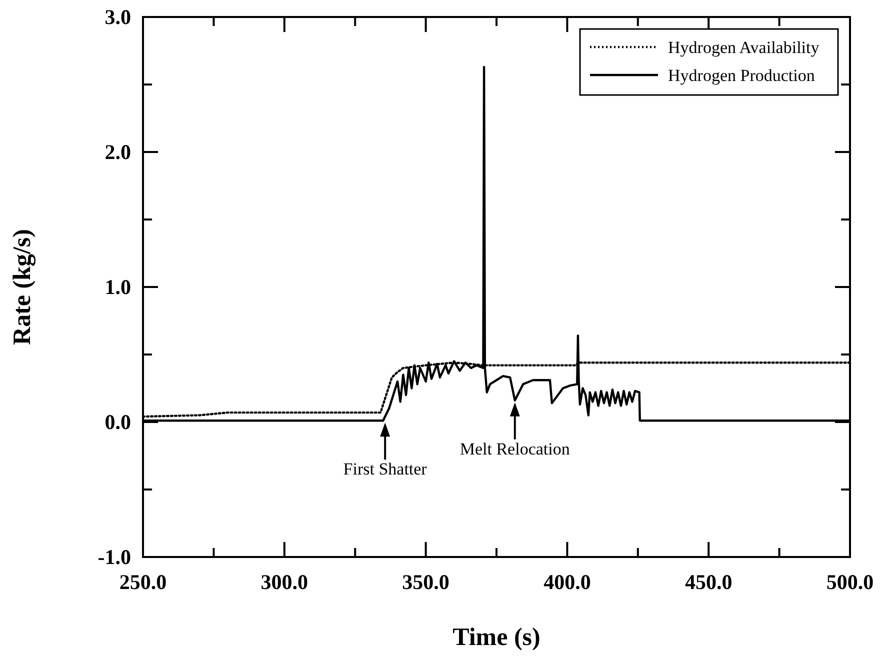 The image size is (888, 661). What do you see at coordinates (117, 422) in the screenshot?
I see `y-tick-label: 0.0` at bounding box center [117, 422].